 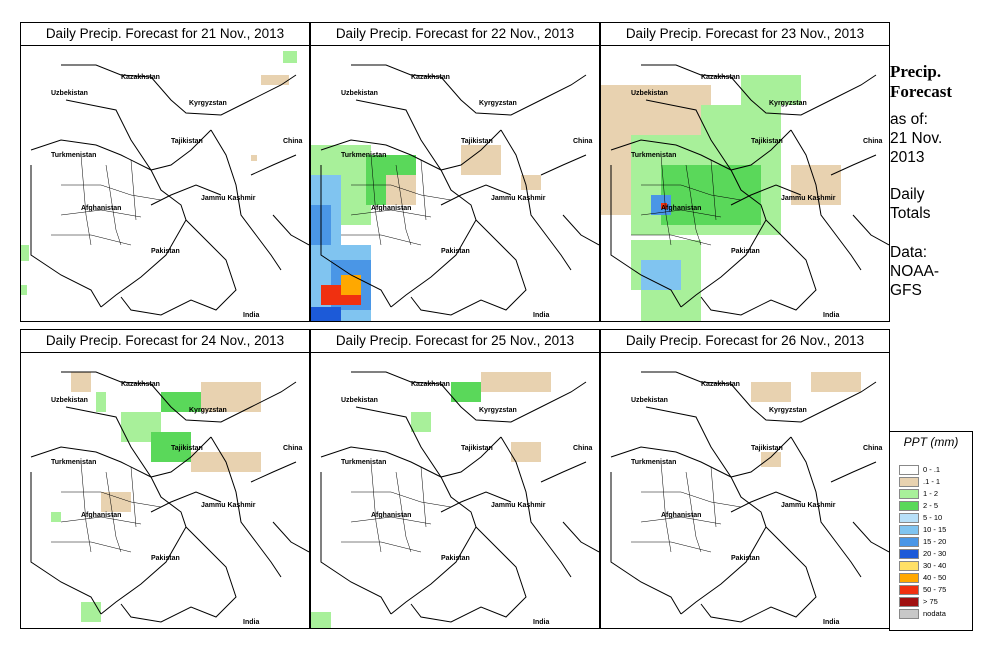 I want to click on forecast-panel-nov-23: Daily Precip. Forecast for 23 Nov., 2013, so click(x=745, y=172).